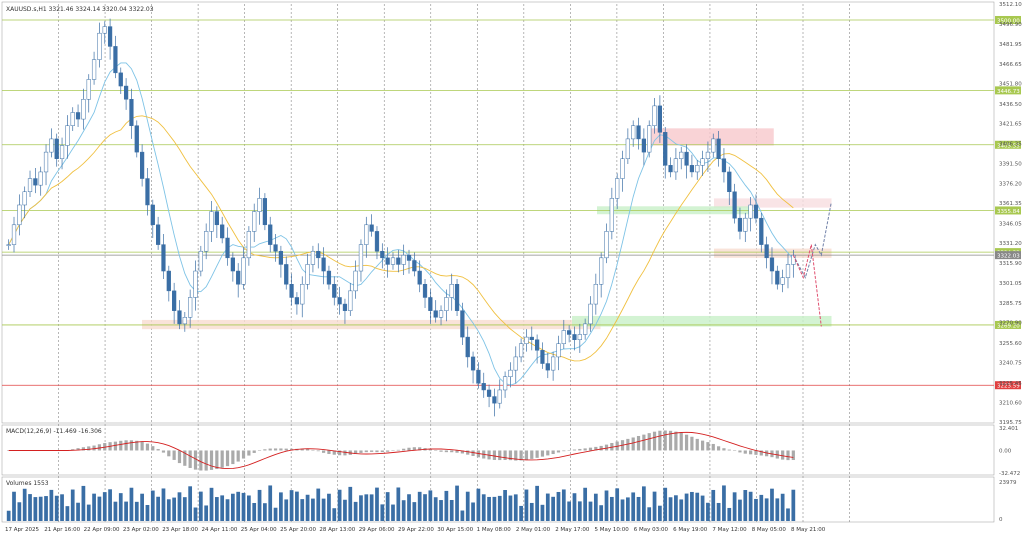  I want to click on projections, so click(812, 264).